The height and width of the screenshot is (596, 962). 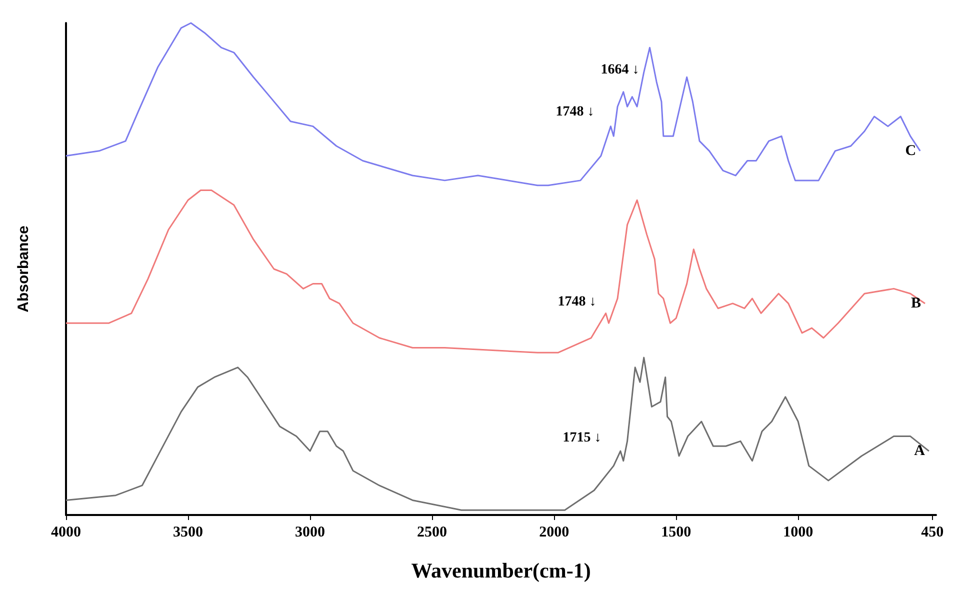 What do you see at coordinates (798, 532) in the screenshot?
I see `x-tick-label: 1000` at bounding box center [798, 532].